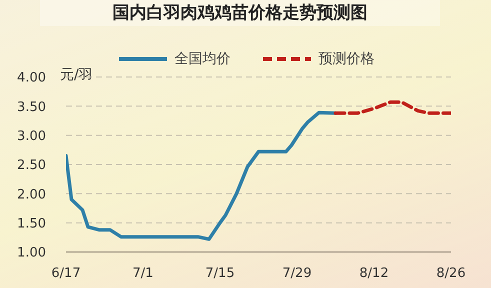  I want to click on x-tick-label: 6/17, so click(66, 274).